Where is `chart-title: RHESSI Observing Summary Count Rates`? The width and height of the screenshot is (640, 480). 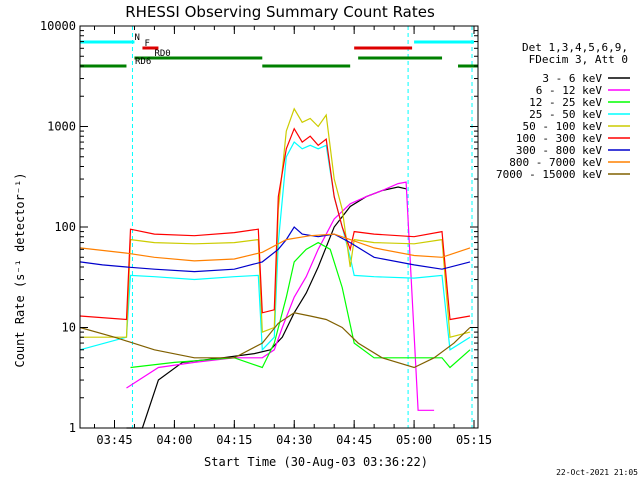
chart-title: RHESSI Observing Summary Count Rates is located at coordinates (280, 12).